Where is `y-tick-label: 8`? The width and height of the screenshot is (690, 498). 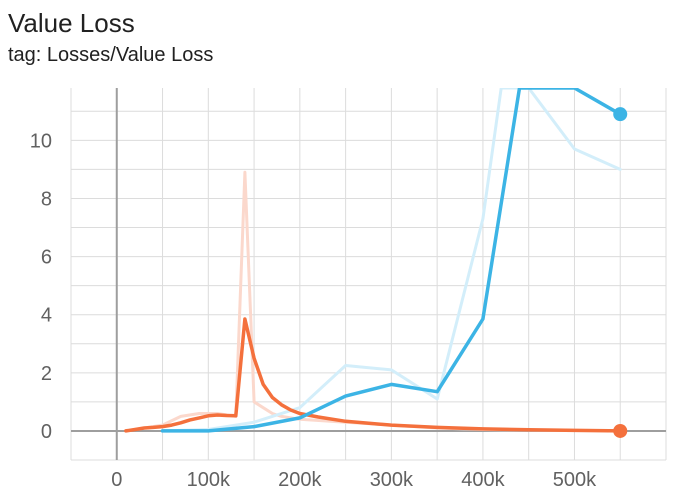 y-tick-label: 8 is located at coordinates (46, 199).